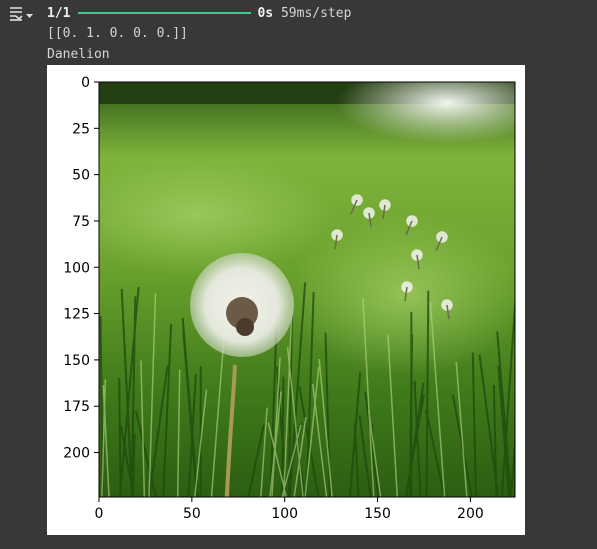 Image resolution: width=597 pixels, height=549 pixels. I want to click on x-tick-label: 200, so click(470, 514).